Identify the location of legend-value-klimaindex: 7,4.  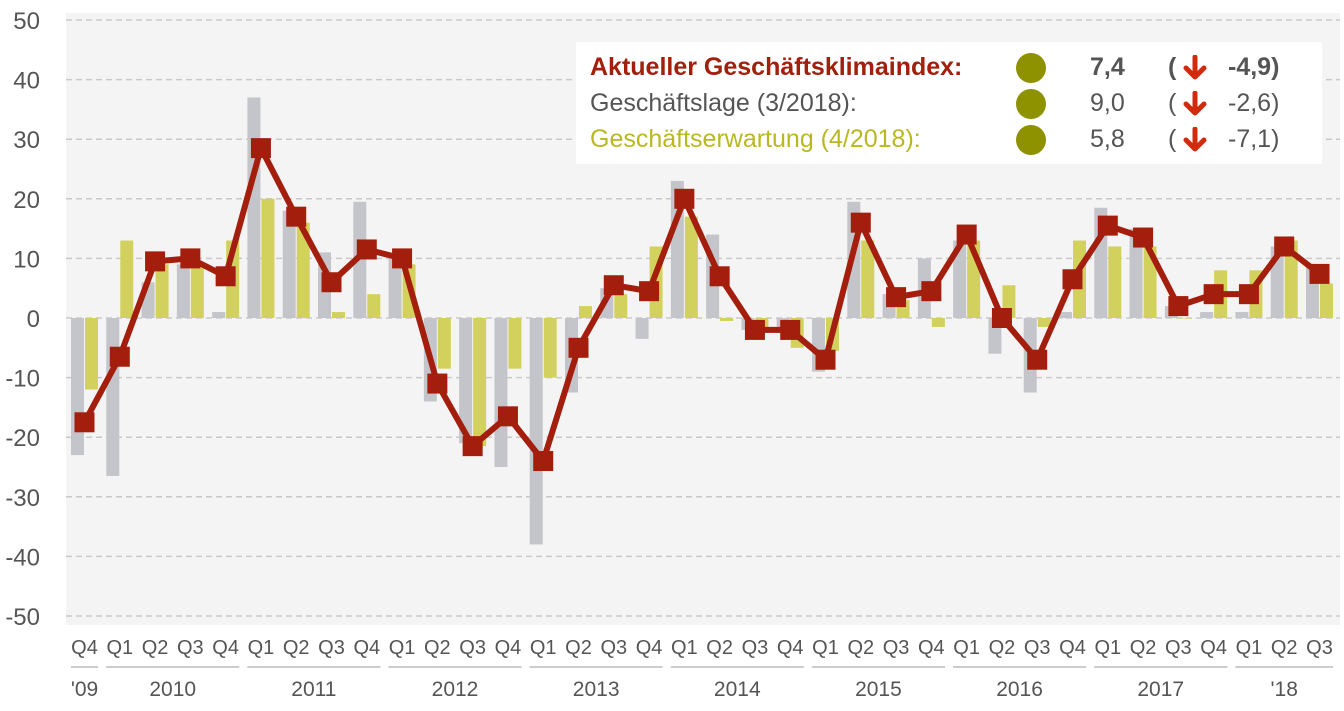
(1107, 67).